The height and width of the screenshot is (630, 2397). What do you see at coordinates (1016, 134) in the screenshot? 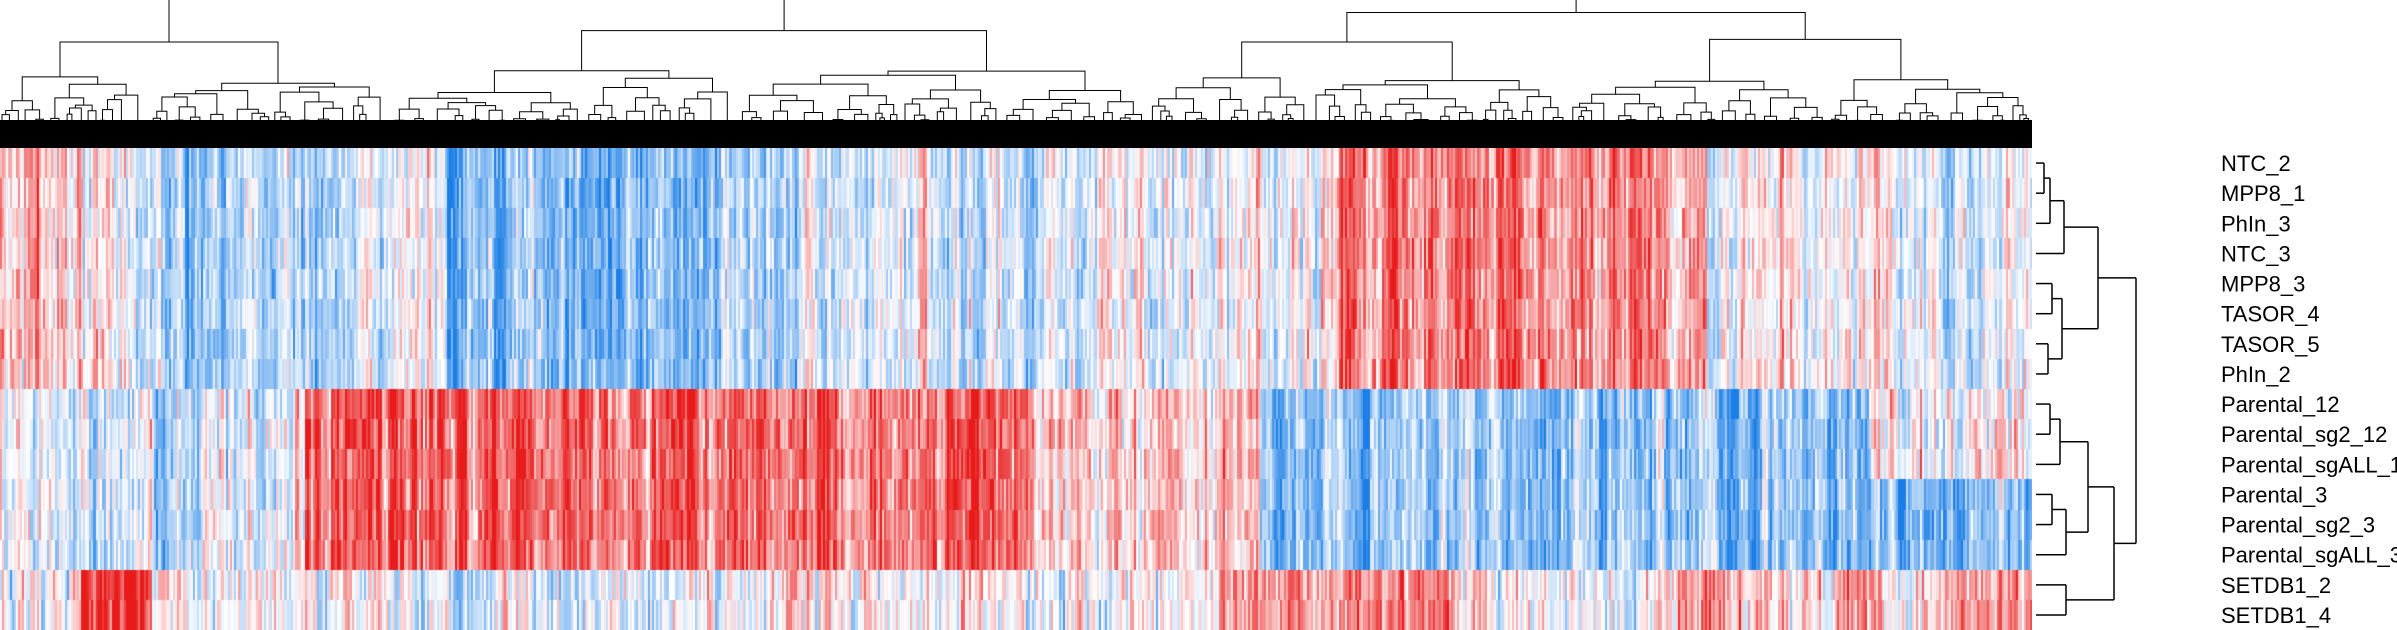
I see `column-dendrogram-leaves` at bounding box center [1016, 134].